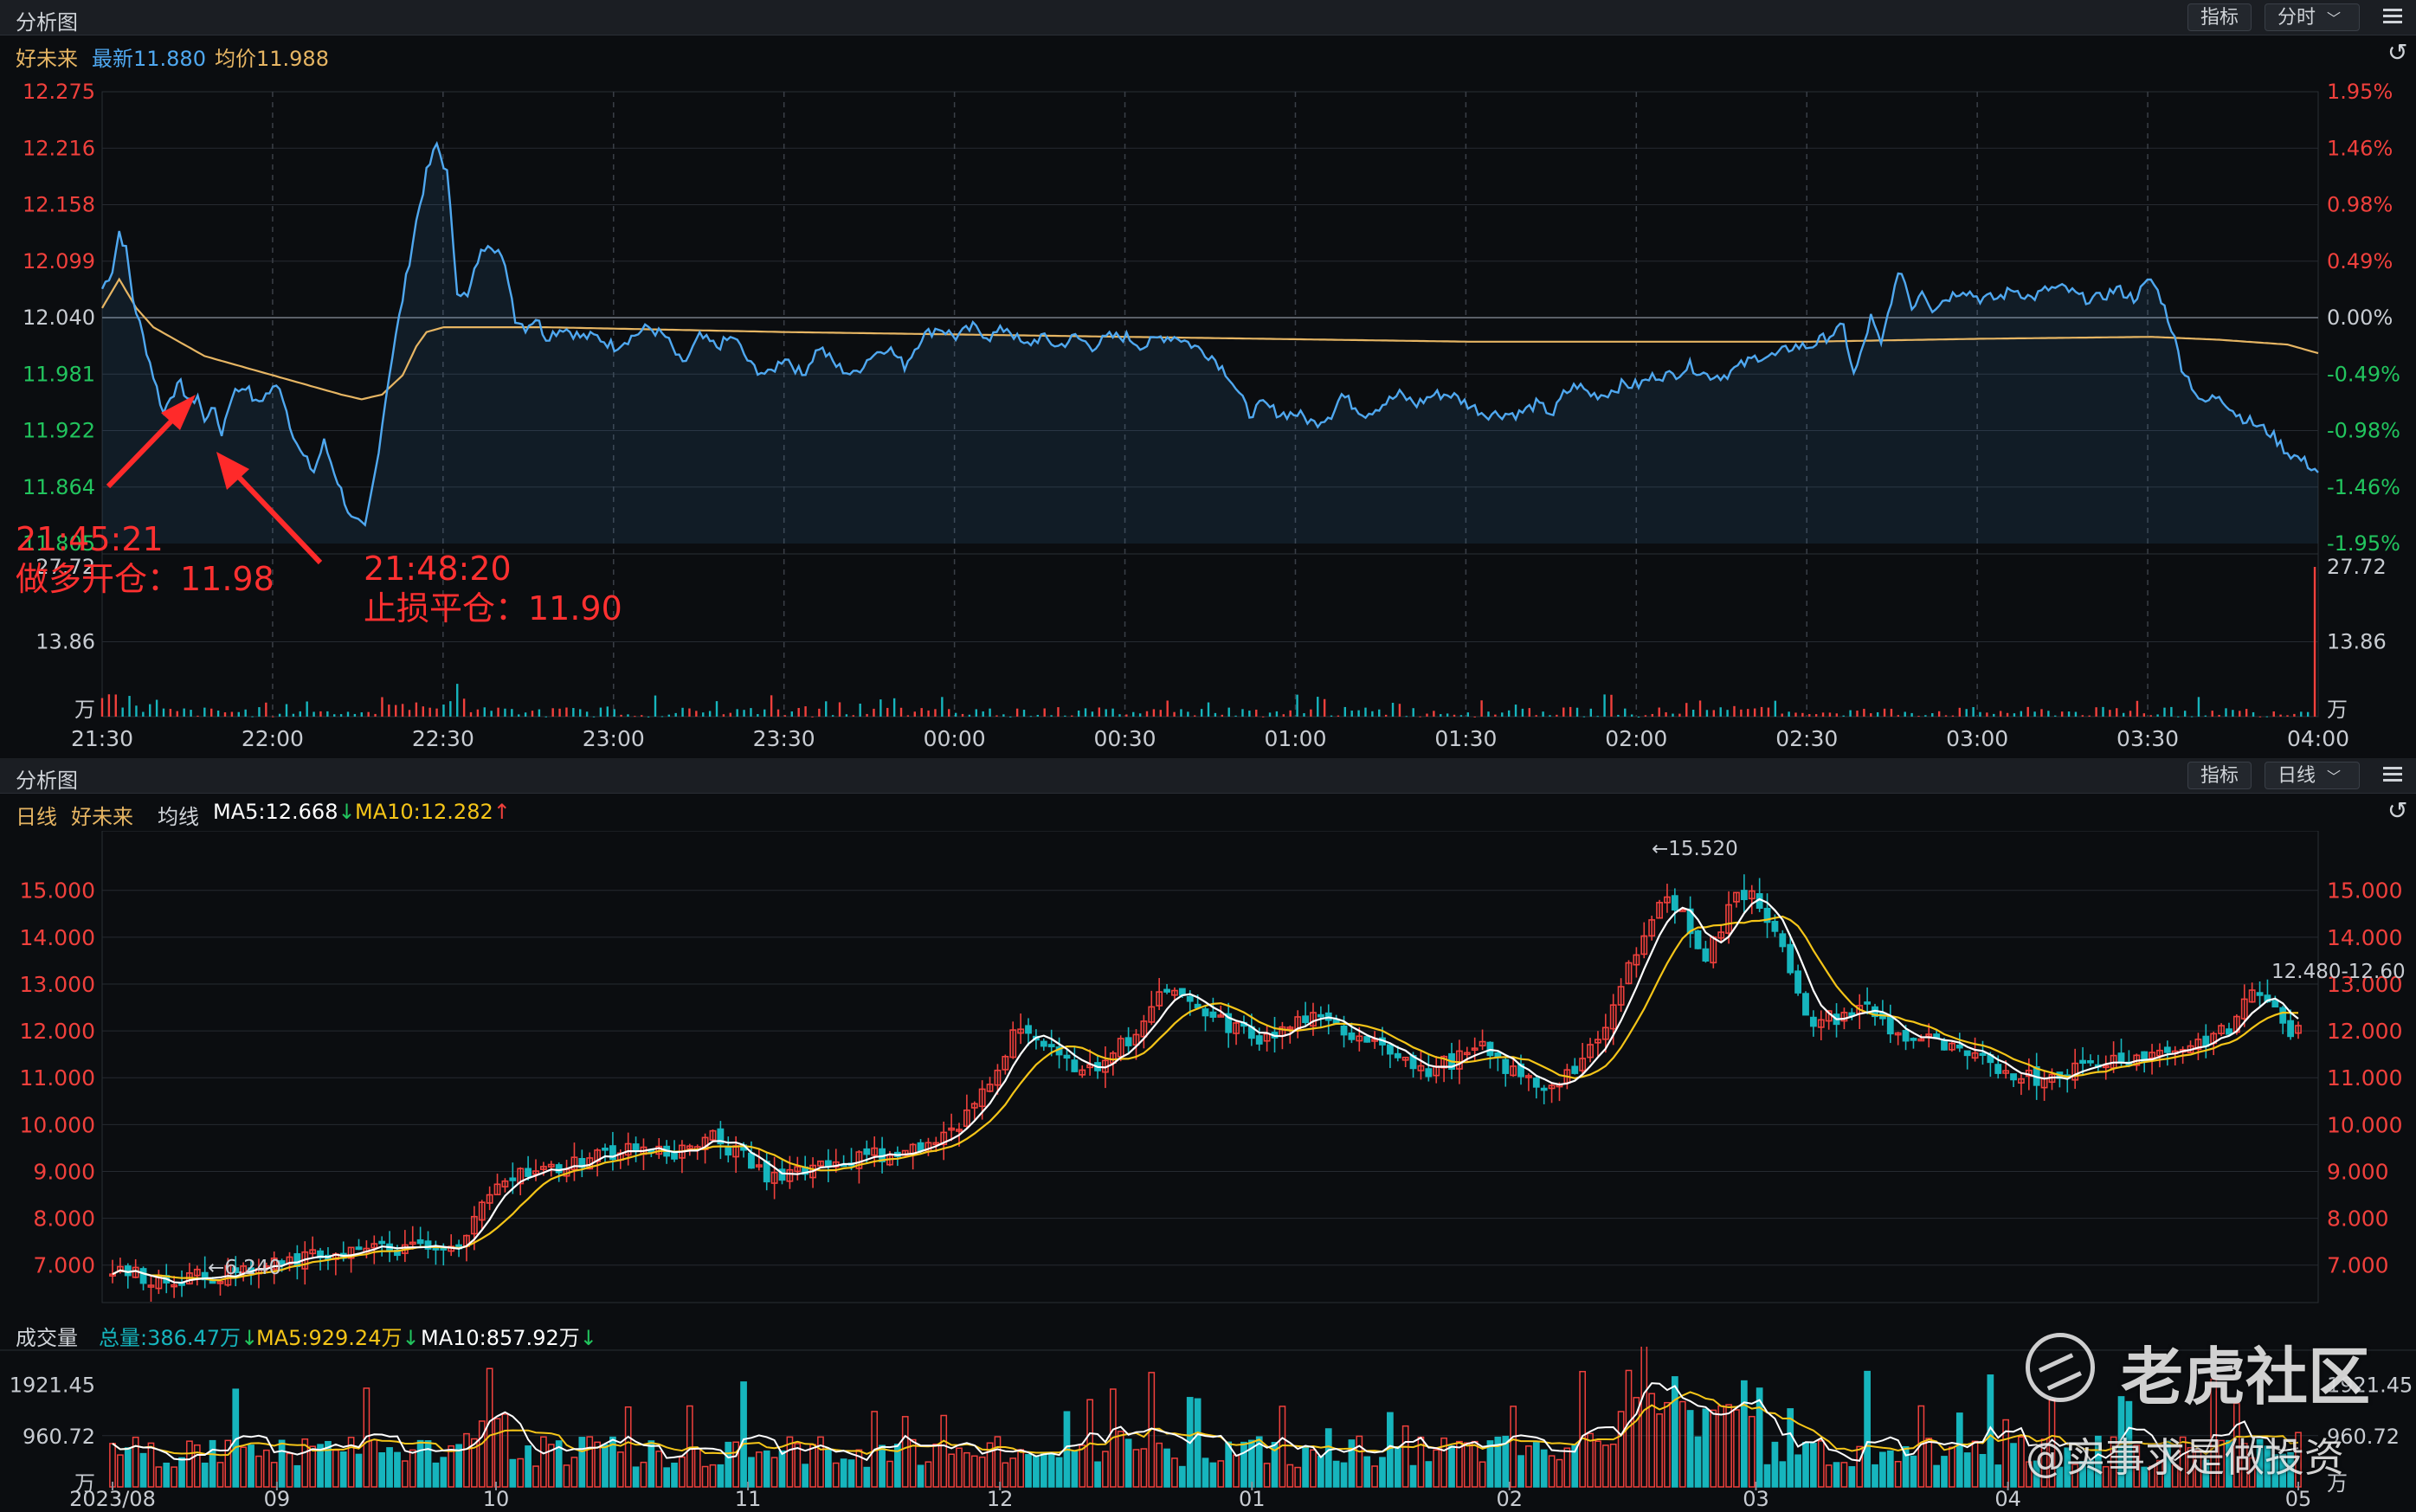 This screenshot has width=2416, height=1512. What do you see at coordinates (2219, 775) in the screenshot?
I see `daily-indicator-button: 指标` at bounding box center [2219, 775].